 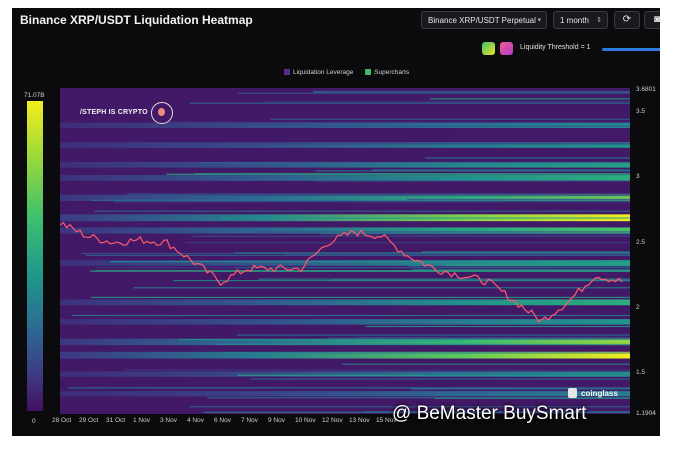 I want to click on x-tick-label: 9 Nov, so click(x=276, y=420).